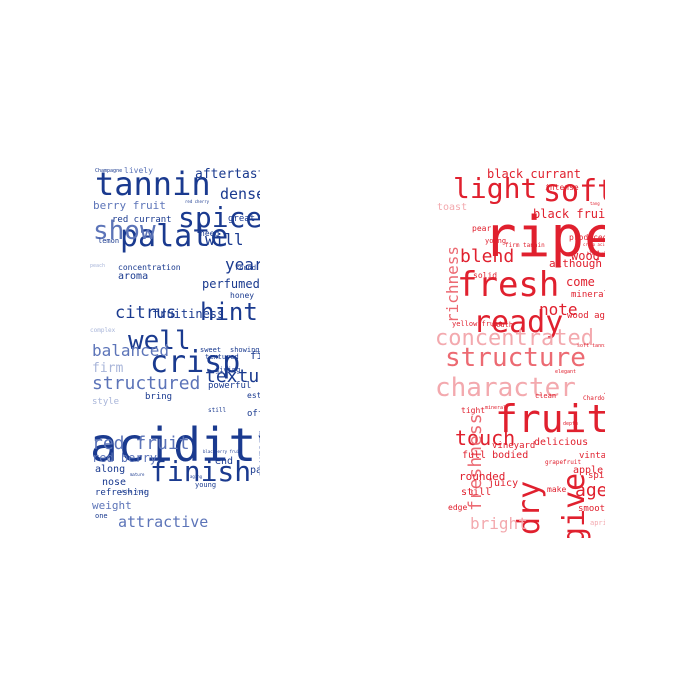 The width and height of the screenshot is (700, 700). I want to click on left-word-lemon: lemon, so click(109, 241).